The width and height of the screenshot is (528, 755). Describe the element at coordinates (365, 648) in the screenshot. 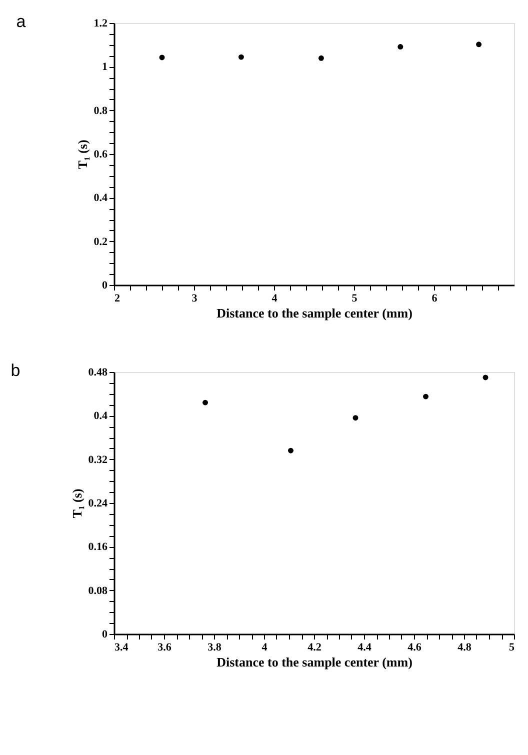

I see `x-tick-label: 4.4` at that location.